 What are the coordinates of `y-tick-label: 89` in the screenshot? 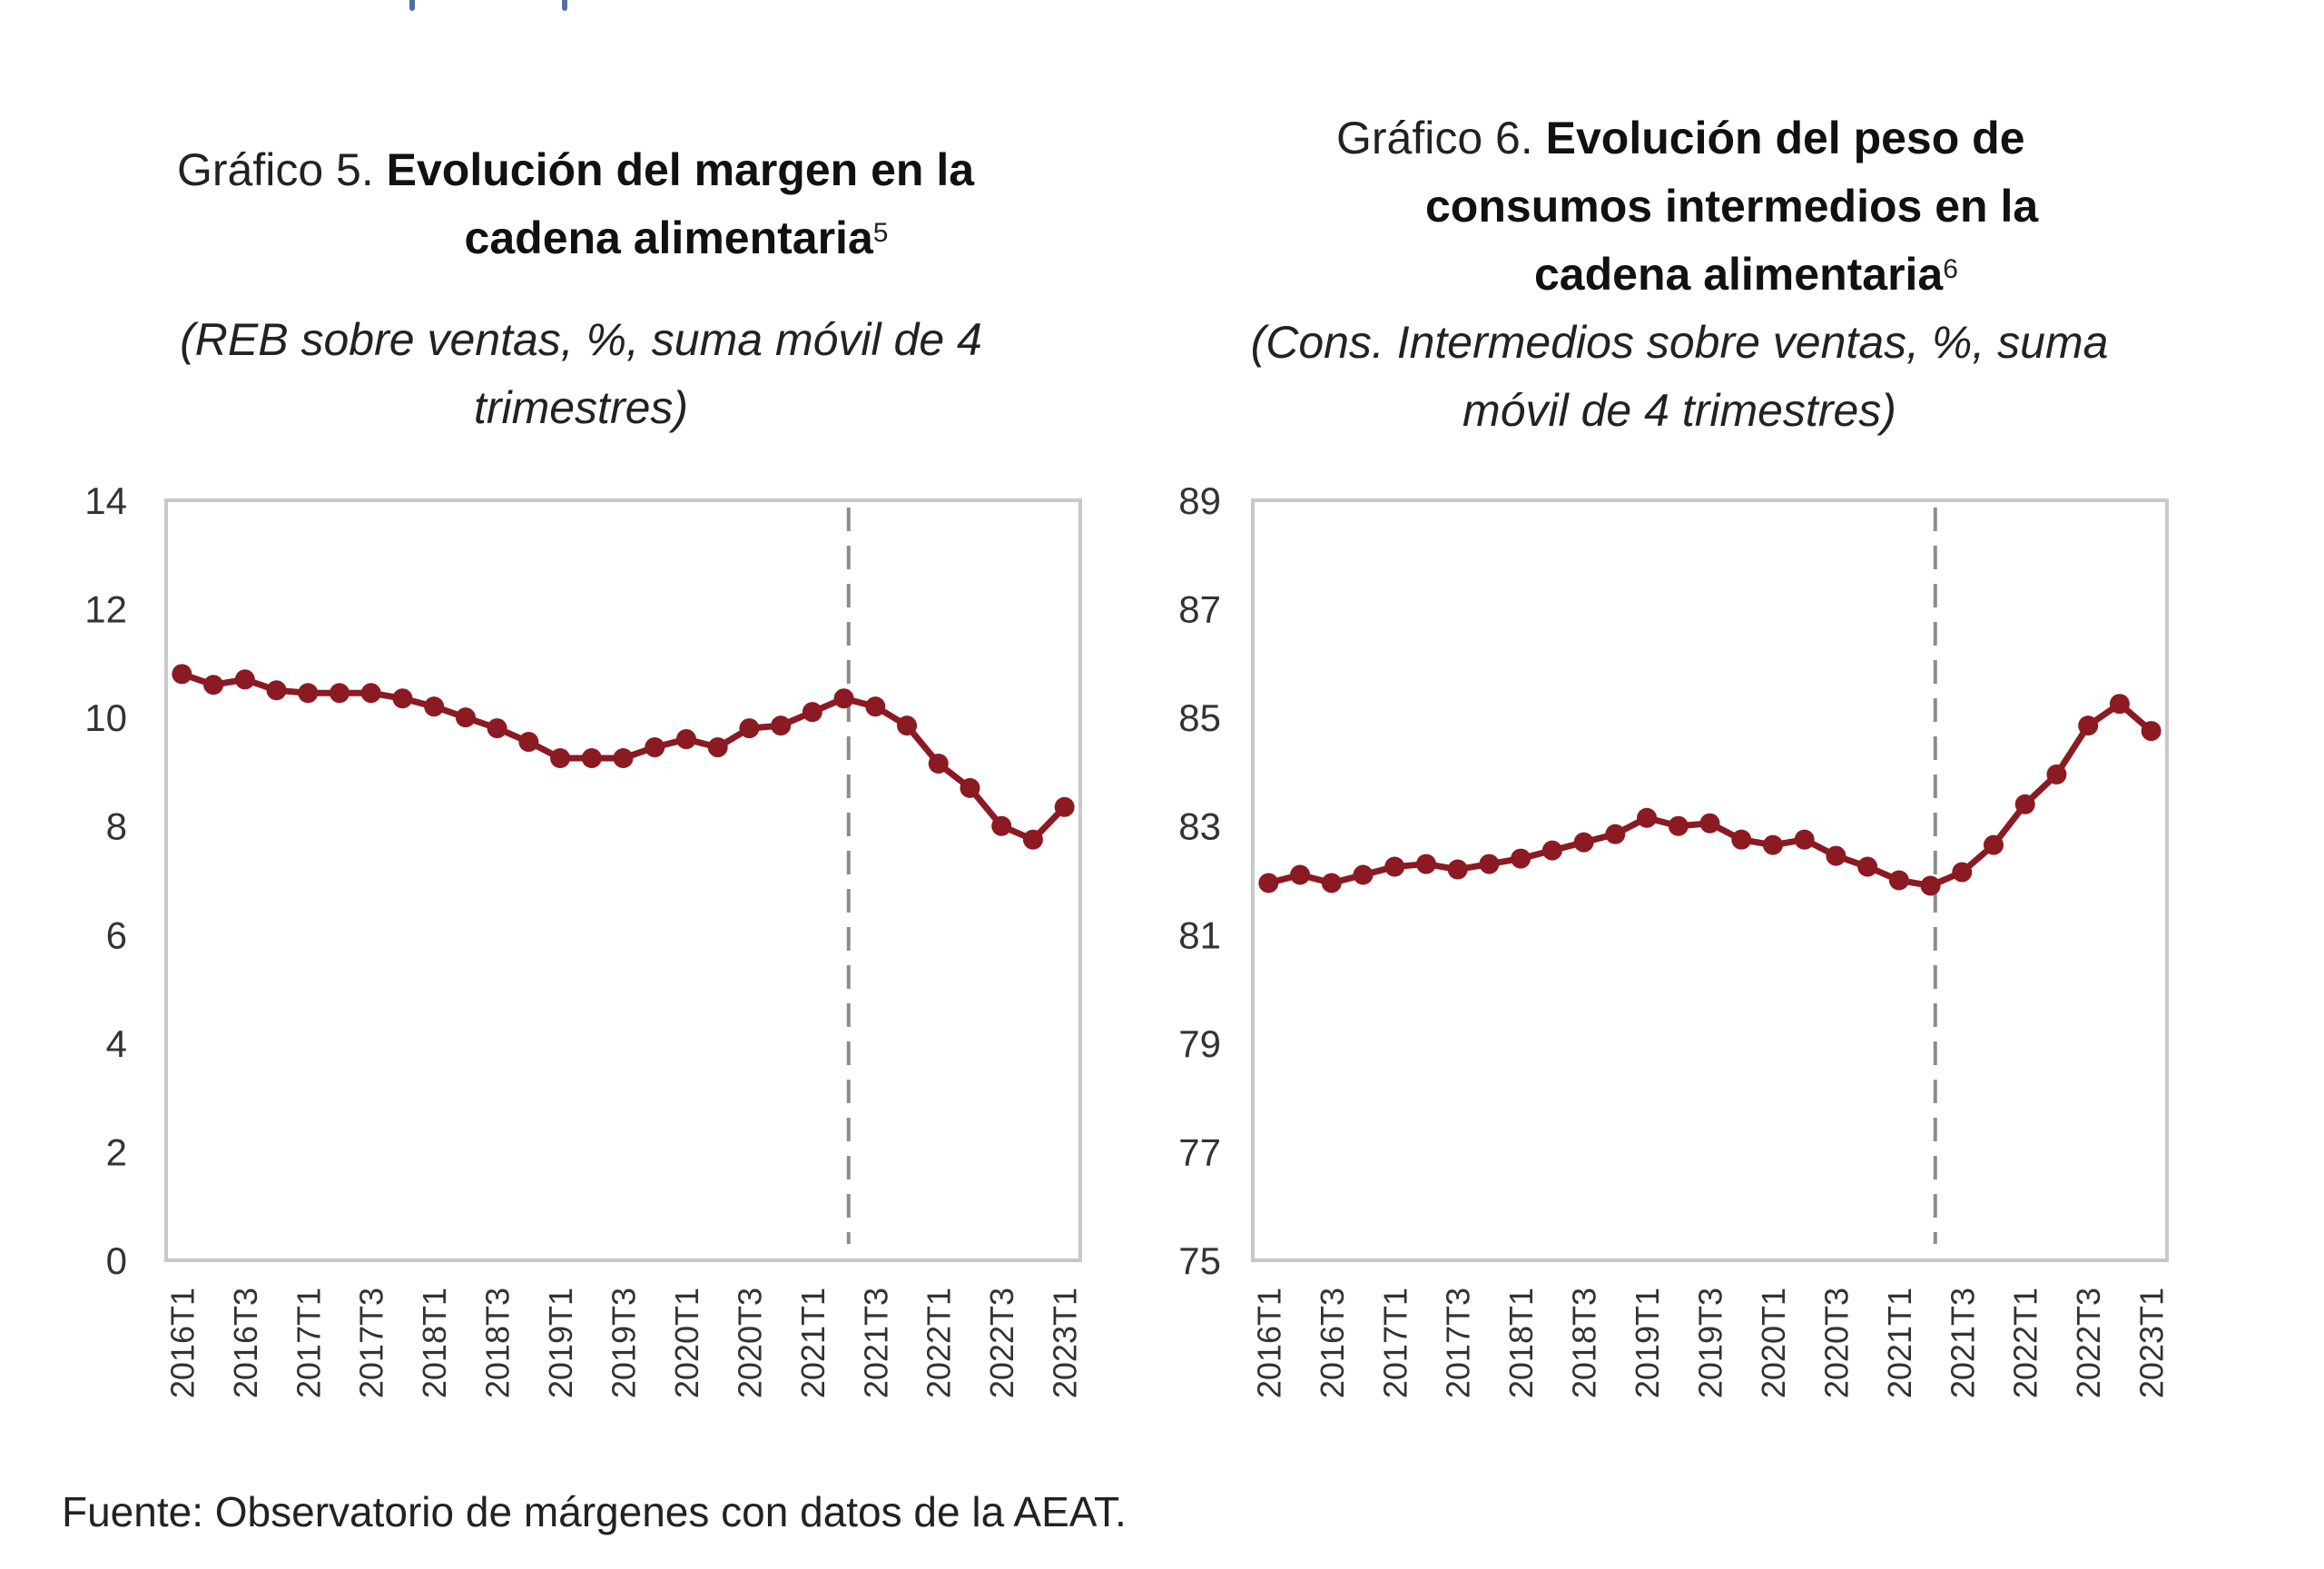 It's located at (1199, 501).